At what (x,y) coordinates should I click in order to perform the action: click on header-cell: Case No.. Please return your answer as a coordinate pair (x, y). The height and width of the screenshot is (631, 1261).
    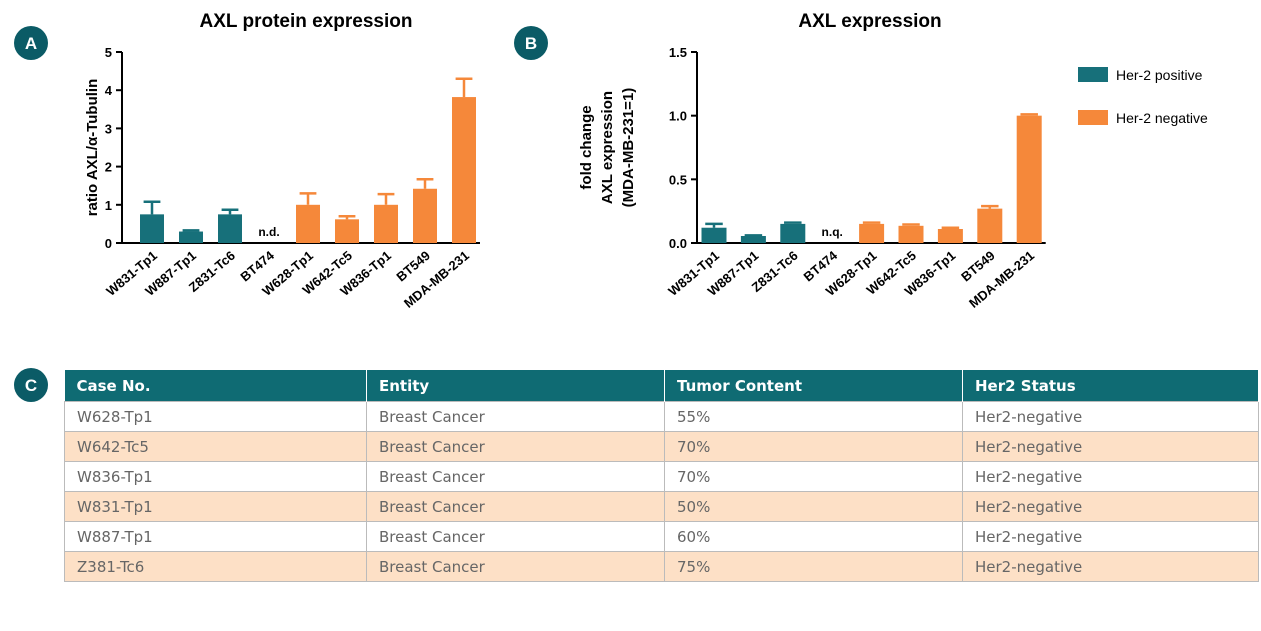
    Looking at the image, I should click on (215, 386).